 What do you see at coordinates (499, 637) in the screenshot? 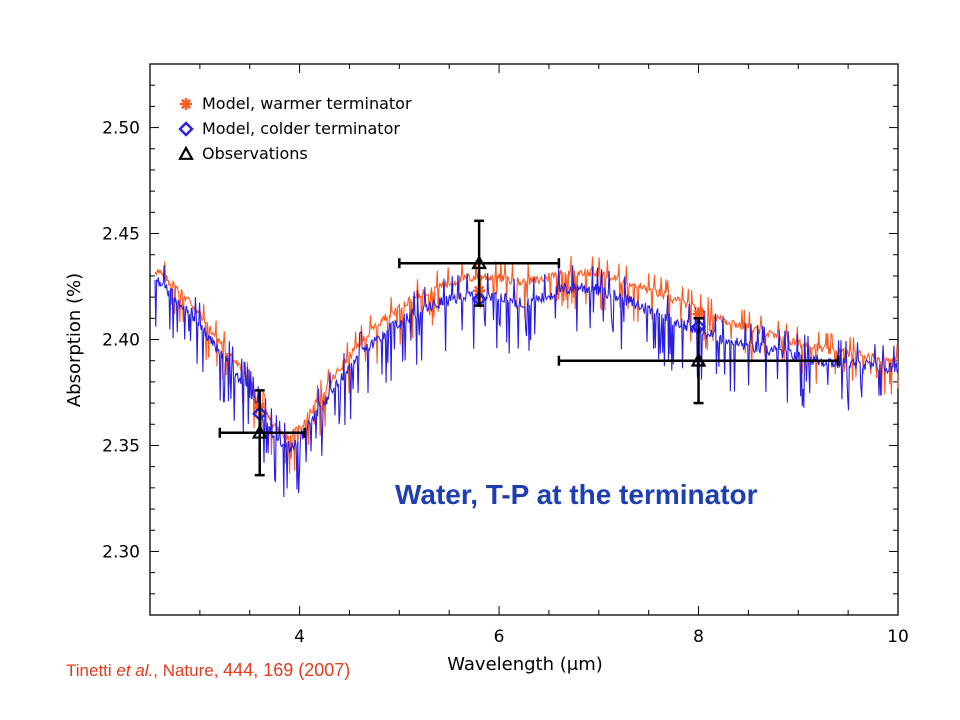
I see `x-tick-label: 6` at bounding box center [499, 637].